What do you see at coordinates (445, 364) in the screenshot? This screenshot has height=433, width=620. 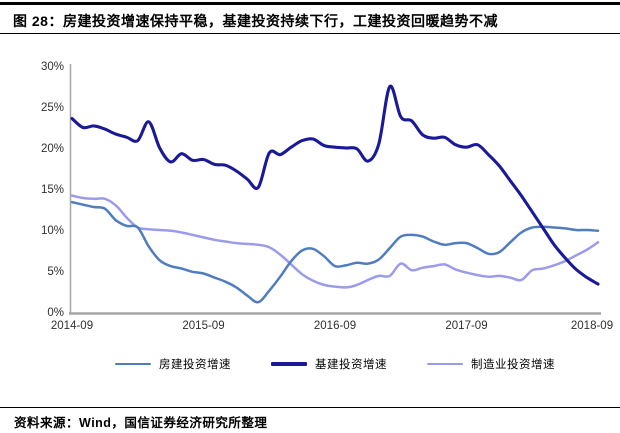 I see `manufacturing-line-swatch` at bounding box center [445, 364].